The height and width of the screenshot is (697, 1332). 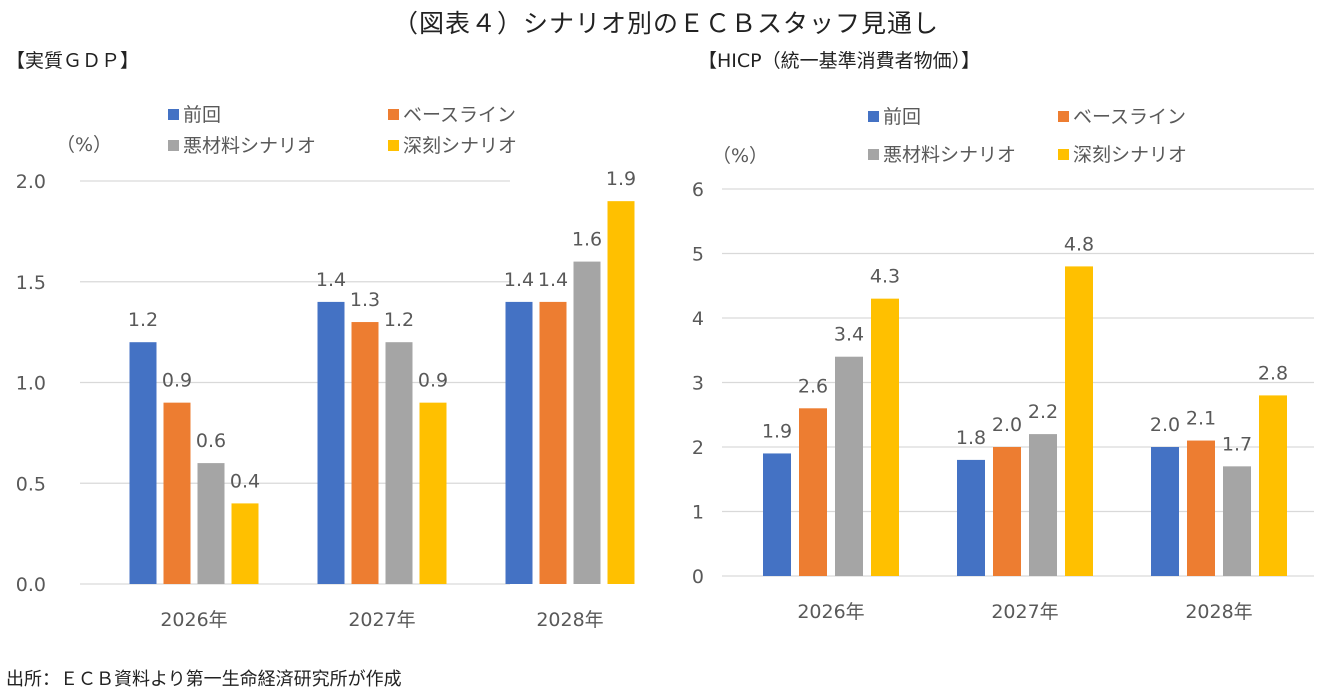 What do you see at coordinates (698, 319) in the screenshot?
I see `y-tick-label: 4` at bounding box center [698, 319].